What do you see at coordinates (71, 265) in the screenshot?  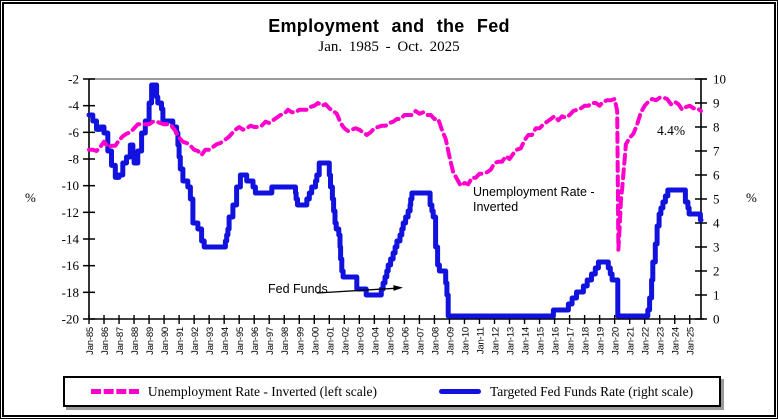 I see `left-tick-label: -16` at bounding box center [71, 265].